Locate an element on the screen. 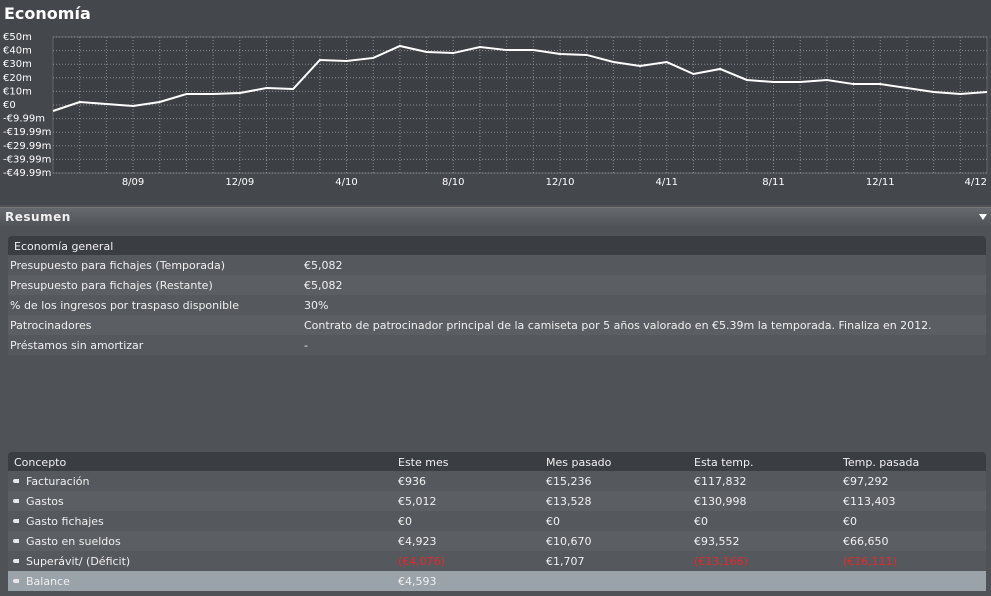  row-value: €117,832 is located at coordinates (720, 481).